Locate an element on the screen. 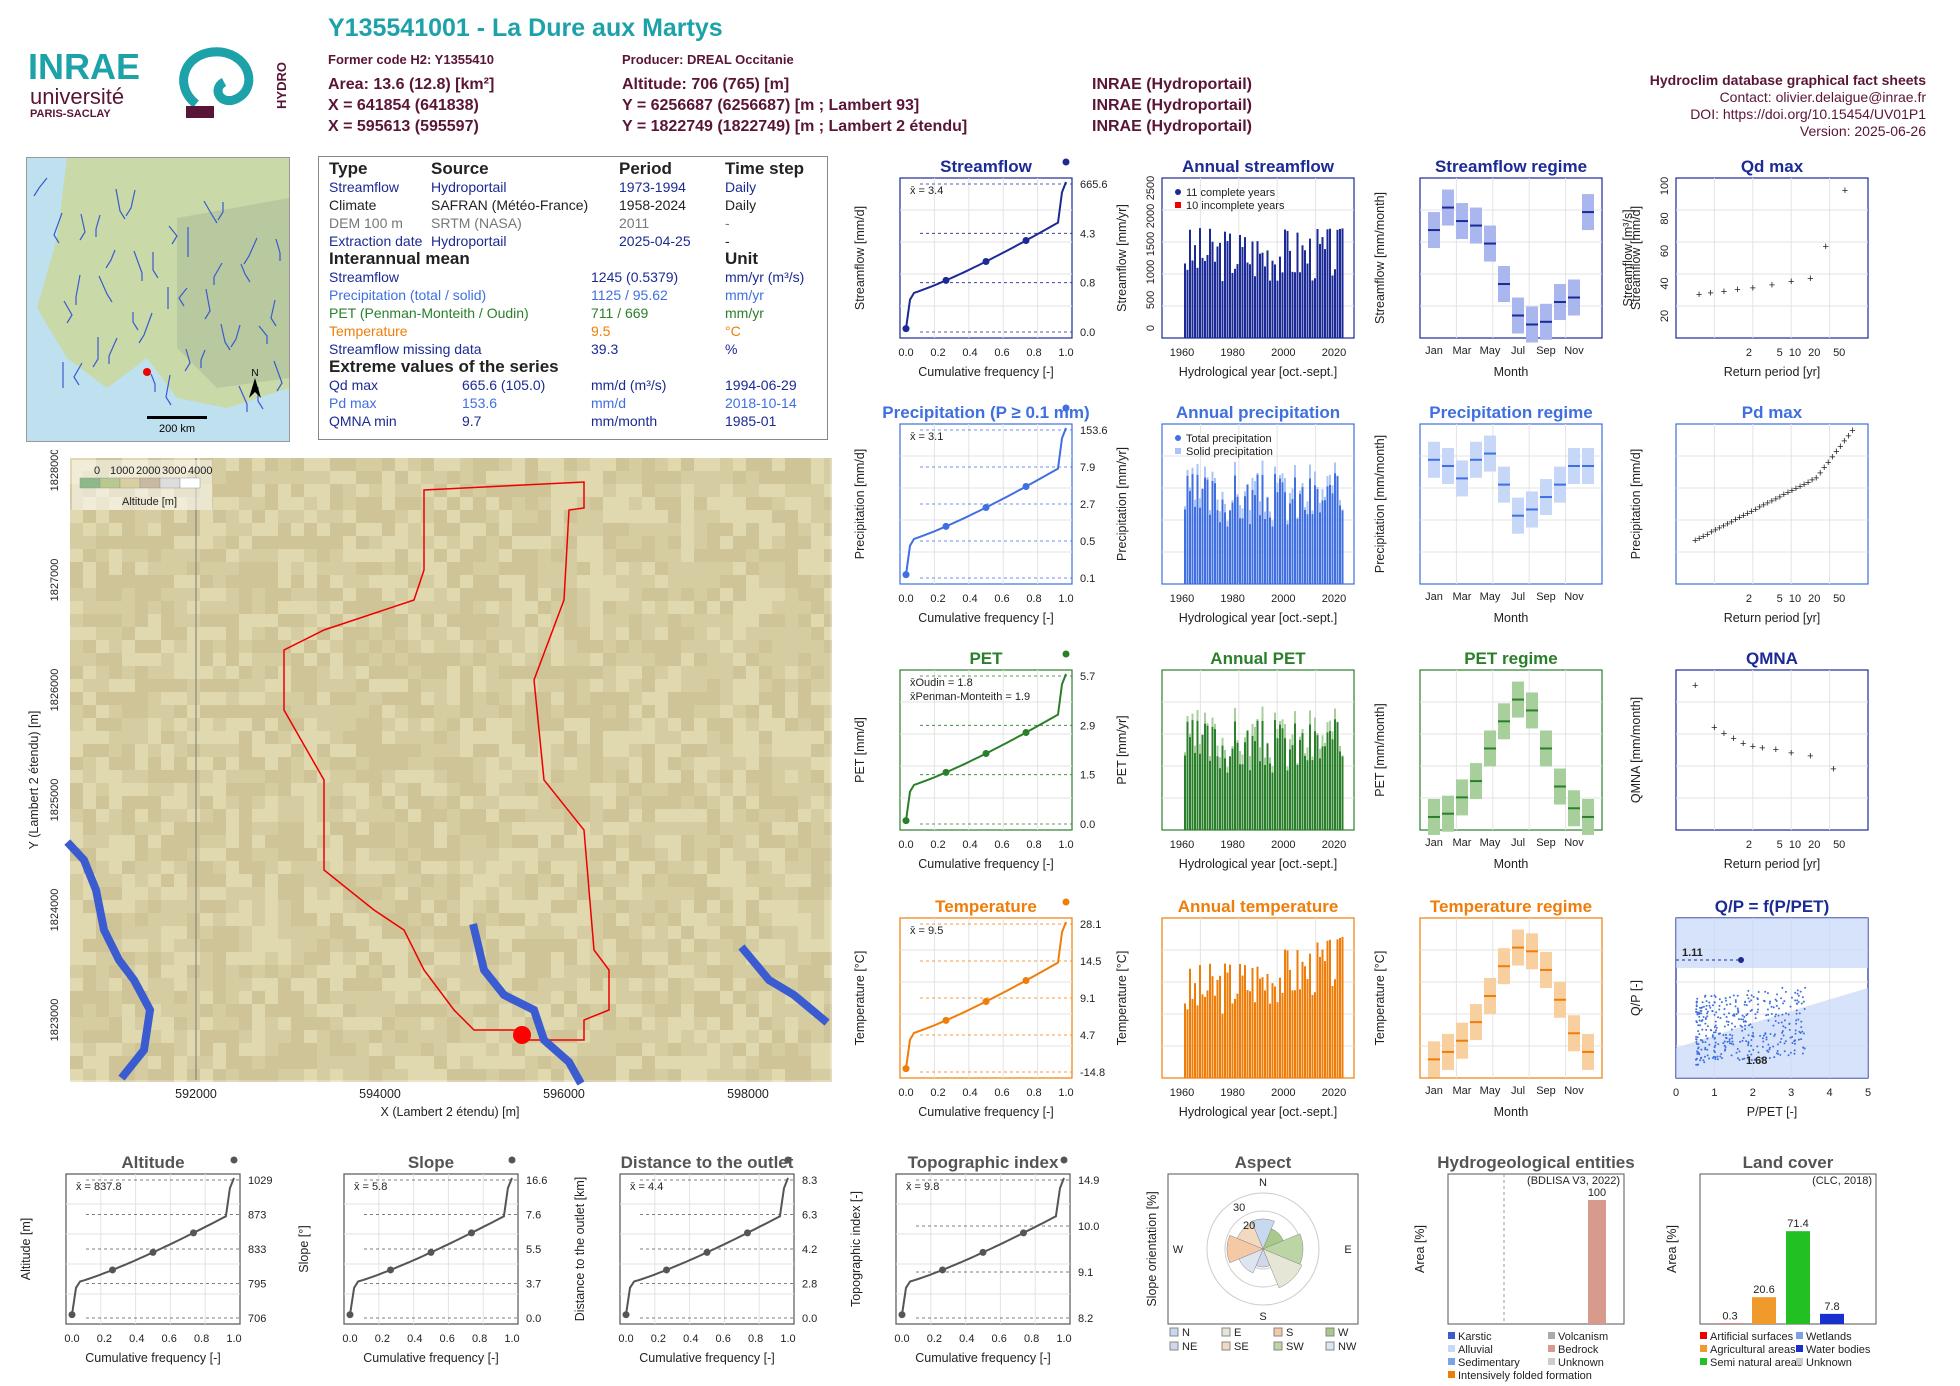  quantile-label: 0.0 is located at coordinates (533, 1319).